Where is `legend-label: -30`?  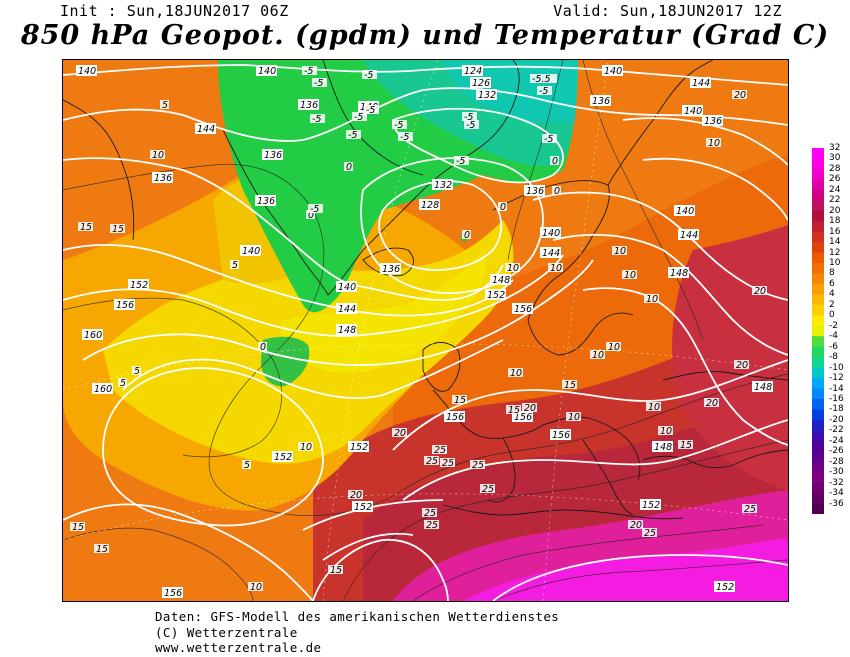 legend-label: -30 is located at coordinates (836, 472).